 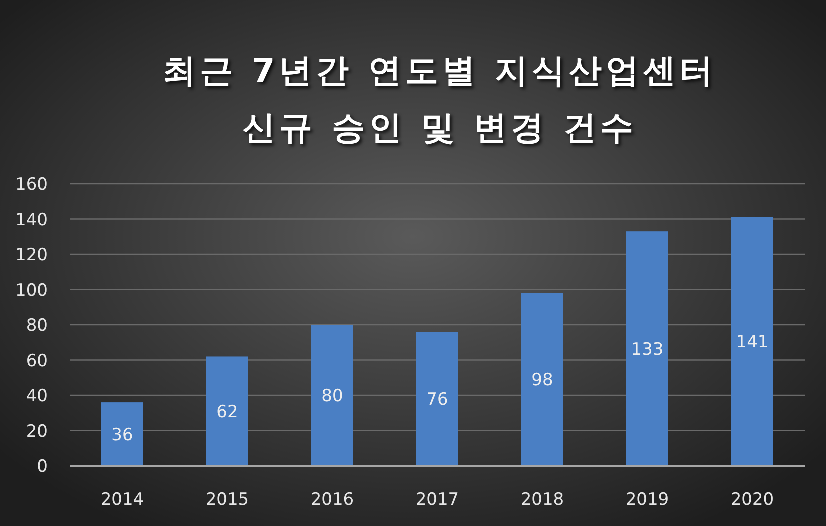 I want to click on y-tick-label: 120, so click(x=32, y=256).